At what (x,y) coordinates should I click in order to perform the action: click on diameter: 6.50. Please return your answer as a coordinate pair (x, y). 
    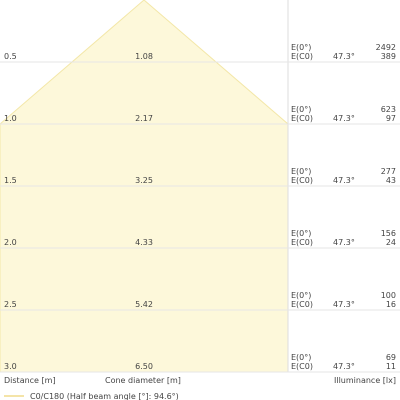
    Looking at the image, I should click on (144, 366).